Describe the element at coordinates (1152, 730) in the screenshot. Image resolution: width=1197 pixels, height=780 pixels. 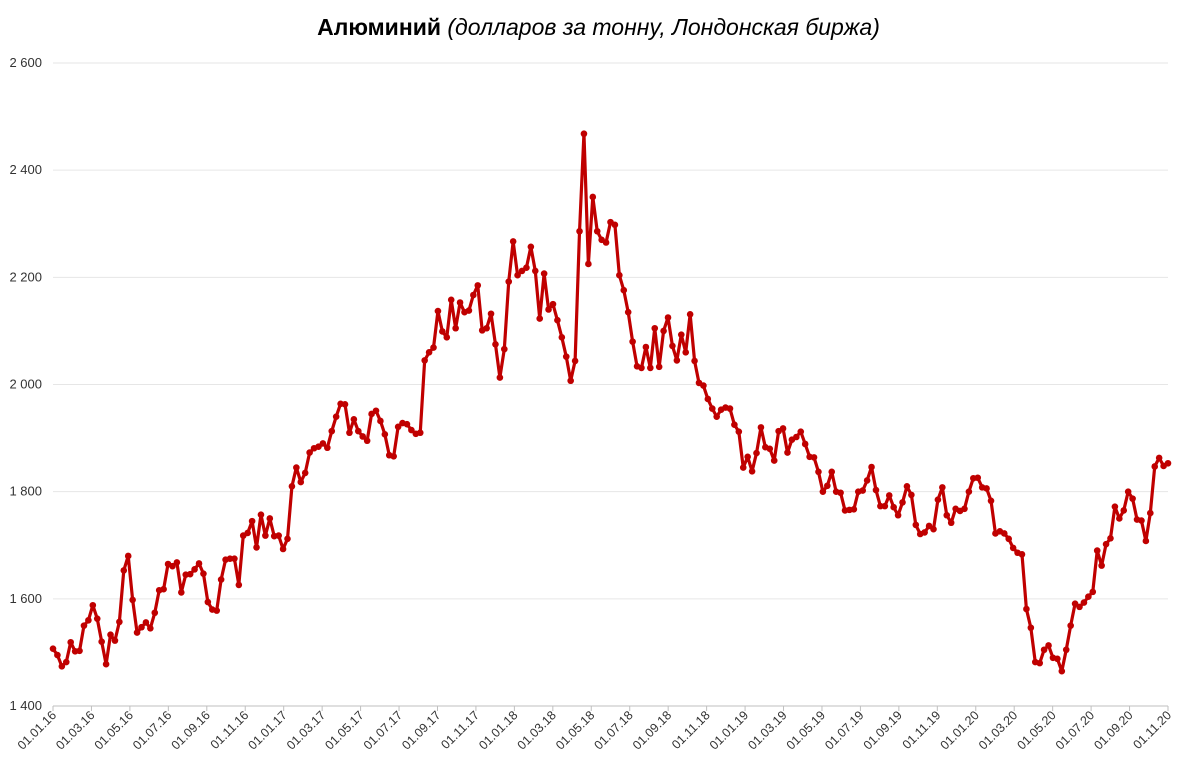
I see `x-tick-label: 01.11.20` at that location.